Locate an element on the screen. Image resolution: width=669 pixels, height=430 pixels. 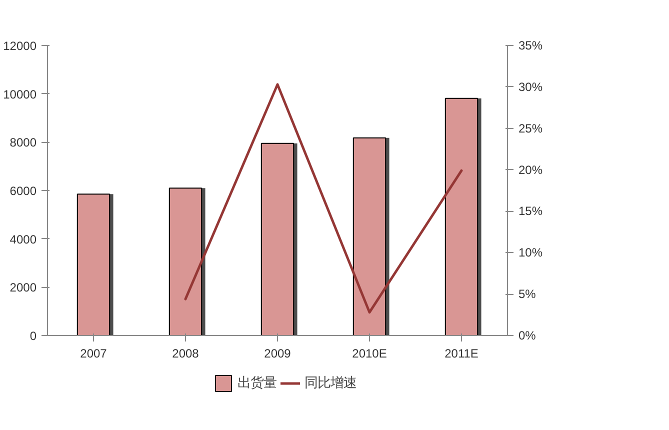
x-tick-label: 2007 is located at coordinates (94, 353).